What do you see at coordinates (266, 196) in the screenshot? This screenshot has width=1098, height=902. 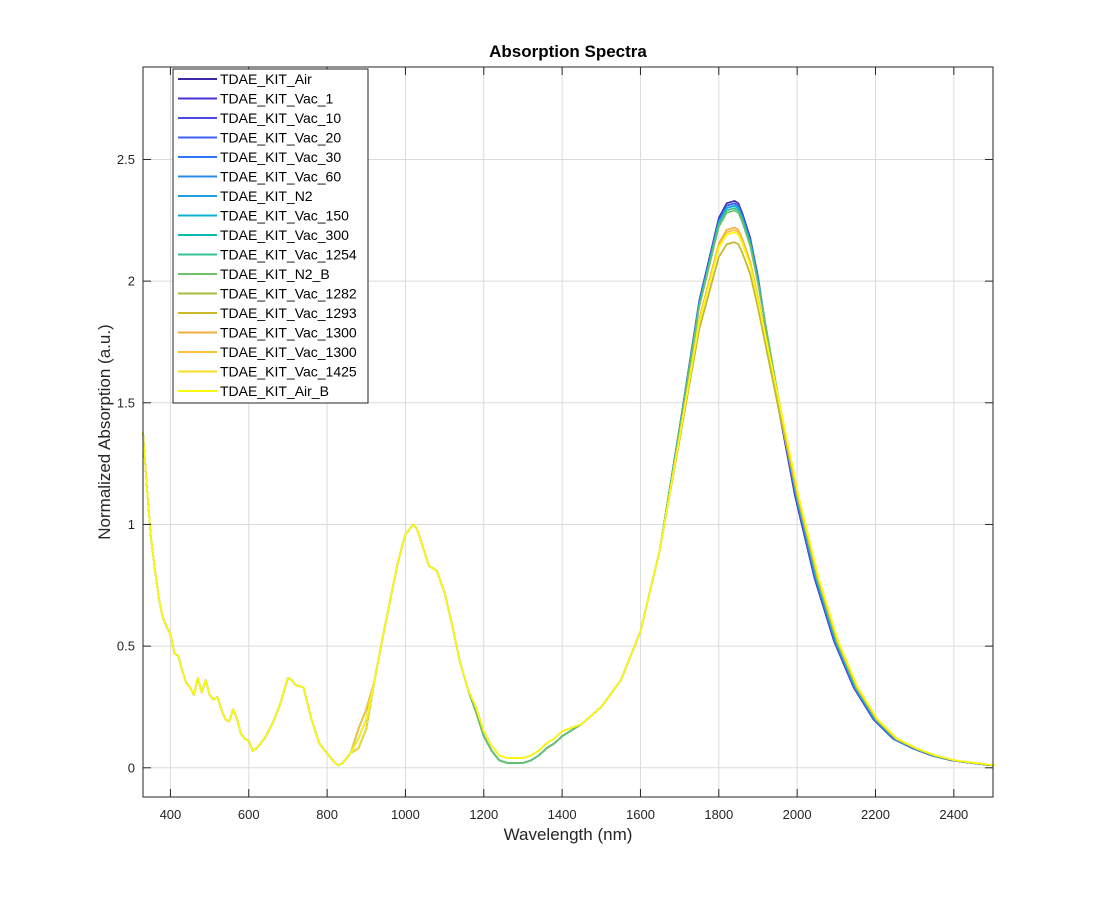 I see `legend-label: TDAE_KIT_N2` at bounding box center [266, 196].